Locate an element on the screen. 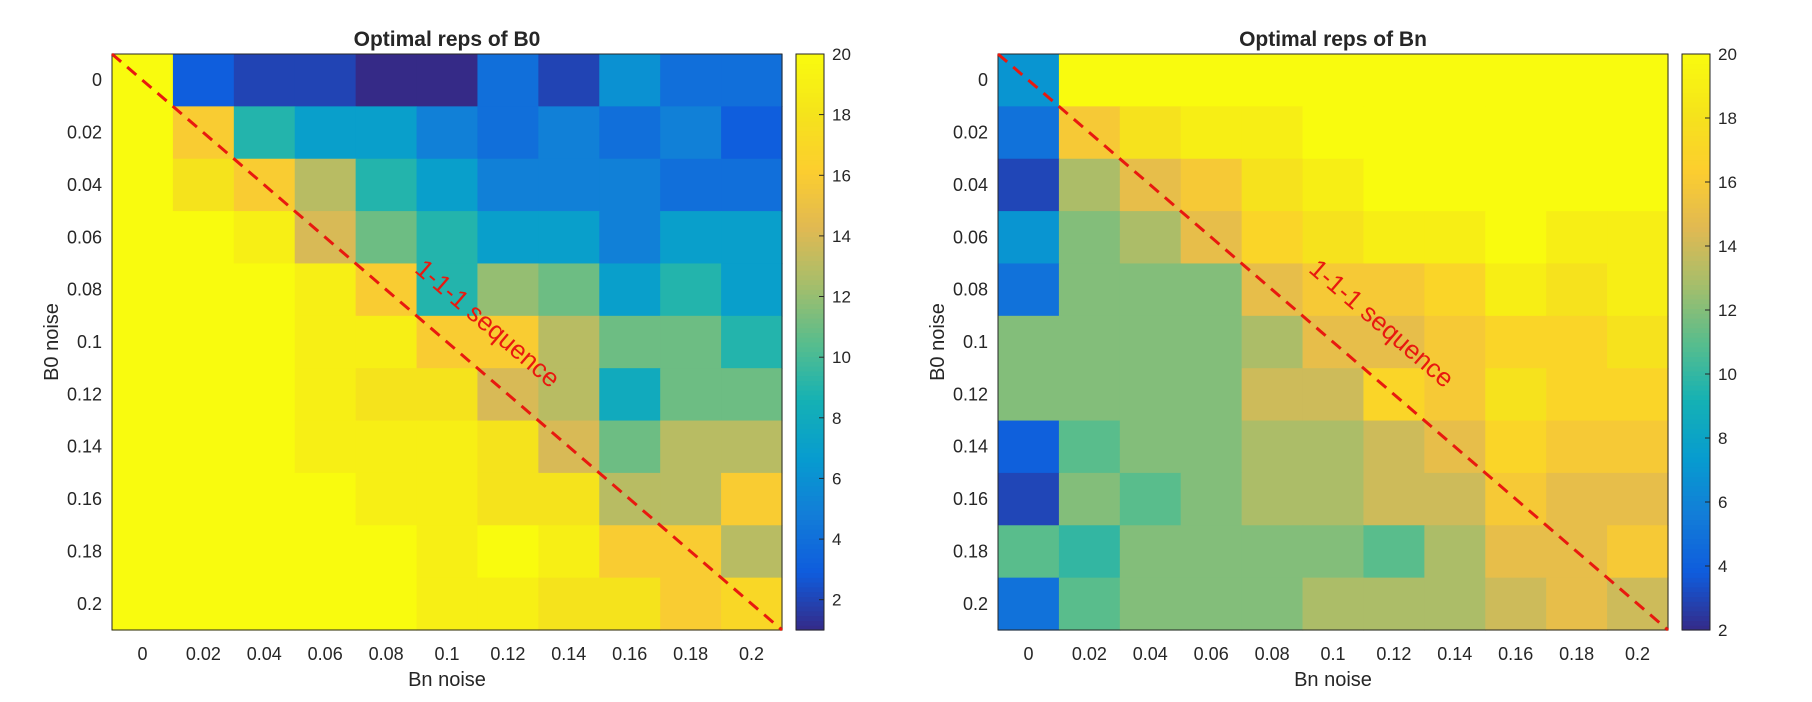 The width and height of the screenshot is (1812, 702). x-tick-label: 0.18 is located at coordinates (1576, 654).